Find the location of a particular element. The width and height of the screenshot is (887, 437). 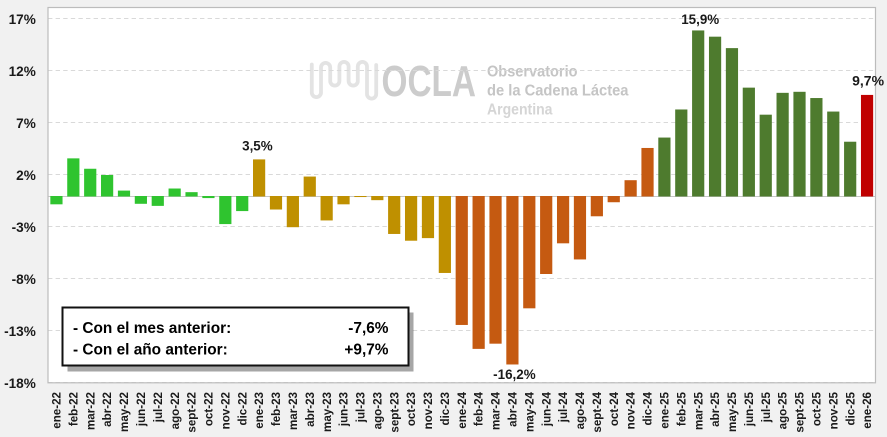

svg-text: nov-25 is located at coordinates (833, 410).